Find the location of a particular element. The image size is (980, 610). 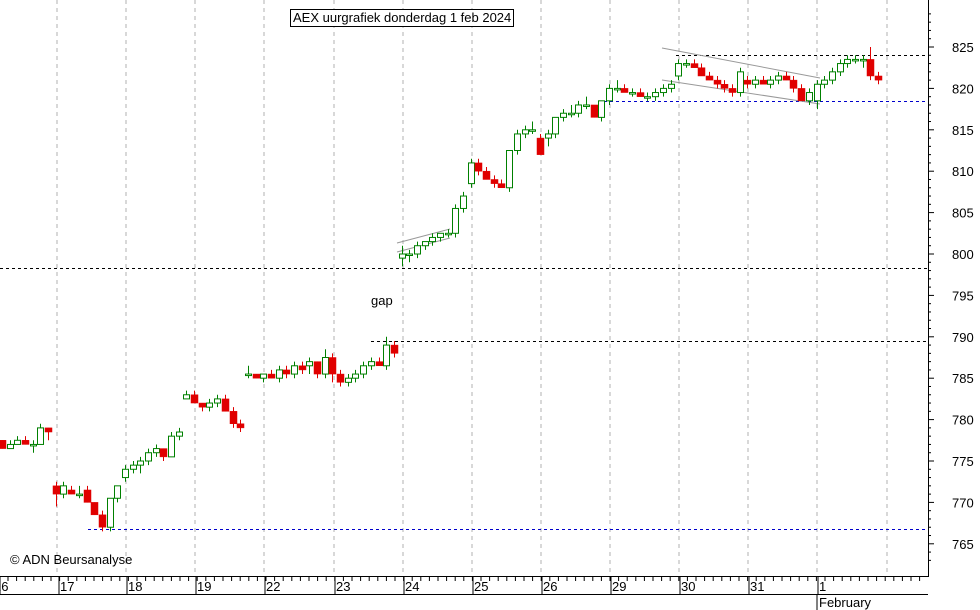

x-tick-label: 18 is located at coordinates (135, 586).